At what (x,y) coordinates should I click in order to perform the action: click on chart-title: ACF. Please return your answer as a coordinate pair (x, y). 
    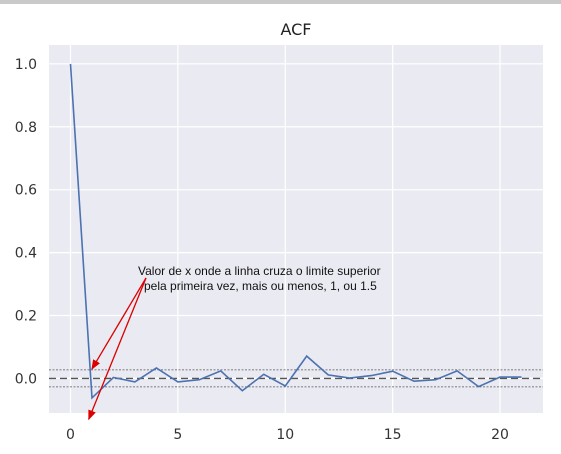
    Looking at the image, I should click on (295, 29).